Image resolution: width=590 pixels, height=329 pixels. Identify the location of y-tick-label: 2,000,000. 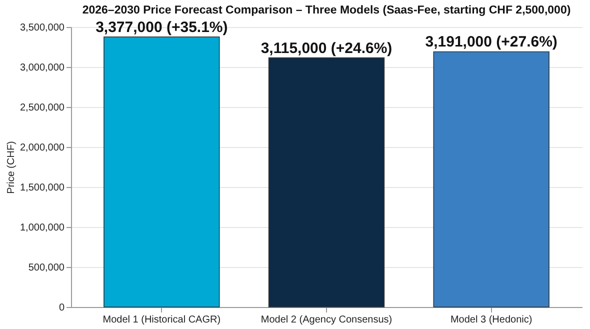
(42, 148).